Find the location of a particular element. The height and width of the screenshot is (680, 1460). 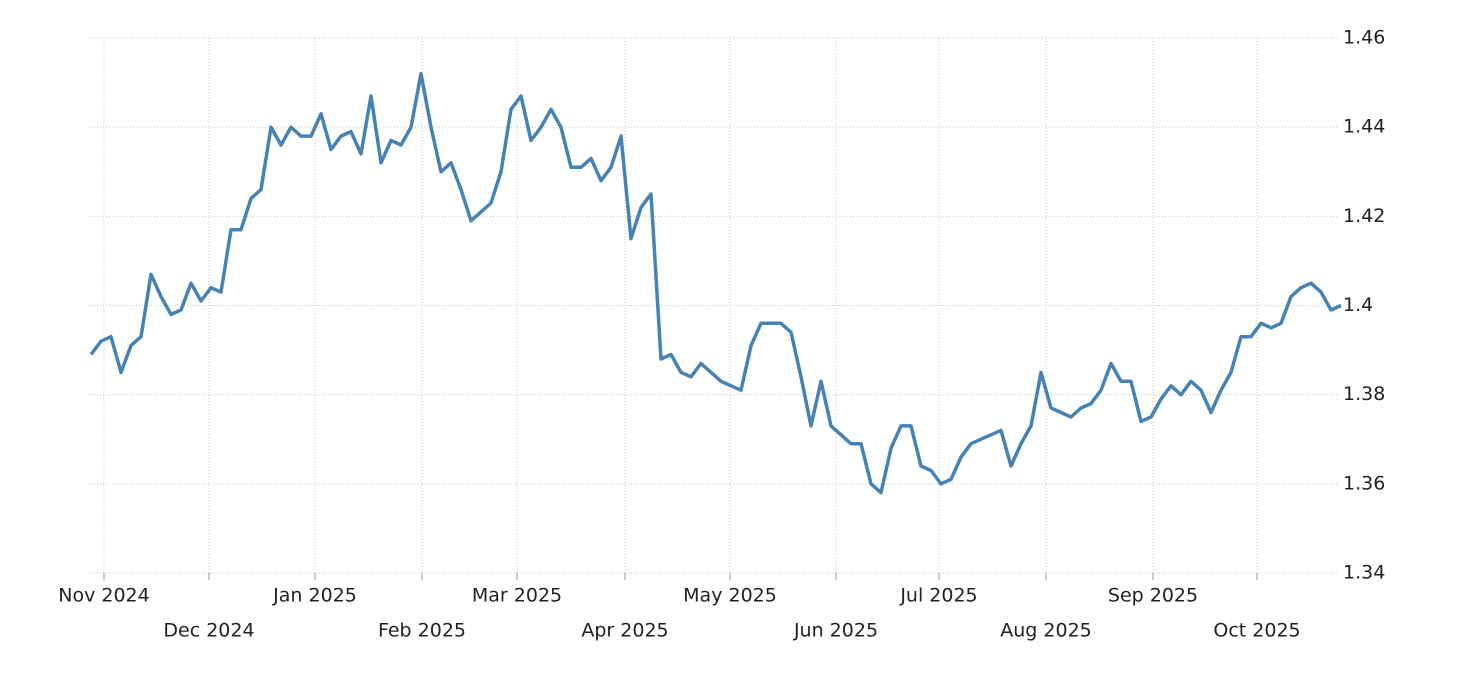

x-tick-label: Apr 2025 is located at coordinates (624, 631).